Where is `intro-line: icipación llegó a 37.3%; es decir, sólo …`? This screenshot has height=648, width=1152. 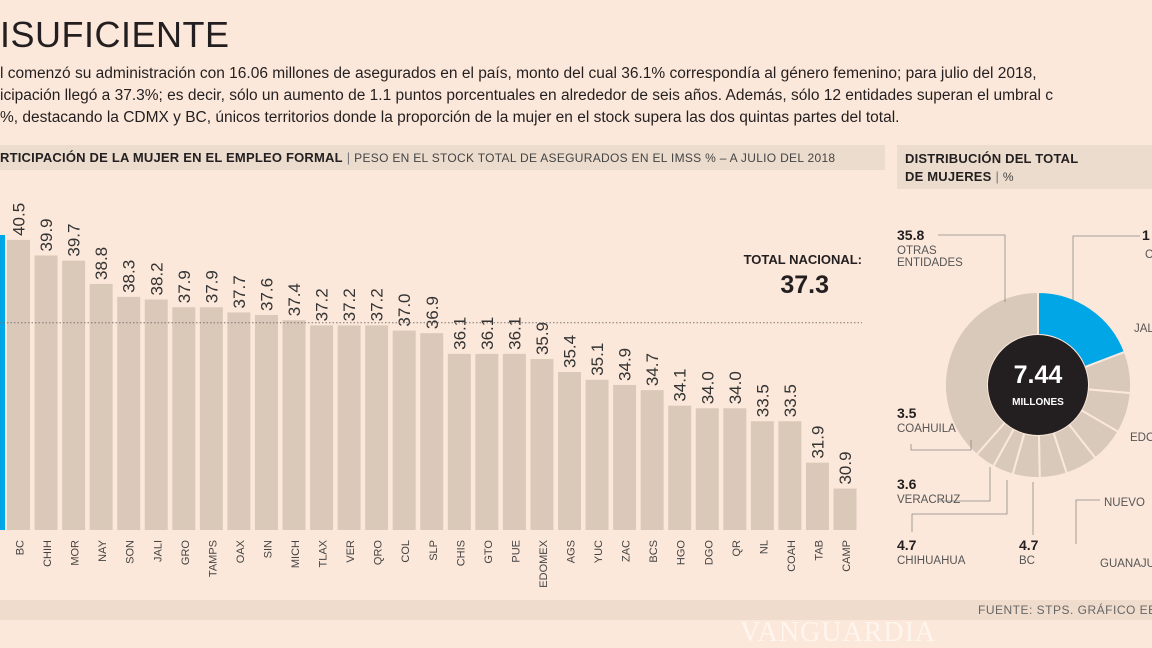
intro-line: icipación llegó a 37.3%; es decir, sólo … is located at coordinates (526, 95).